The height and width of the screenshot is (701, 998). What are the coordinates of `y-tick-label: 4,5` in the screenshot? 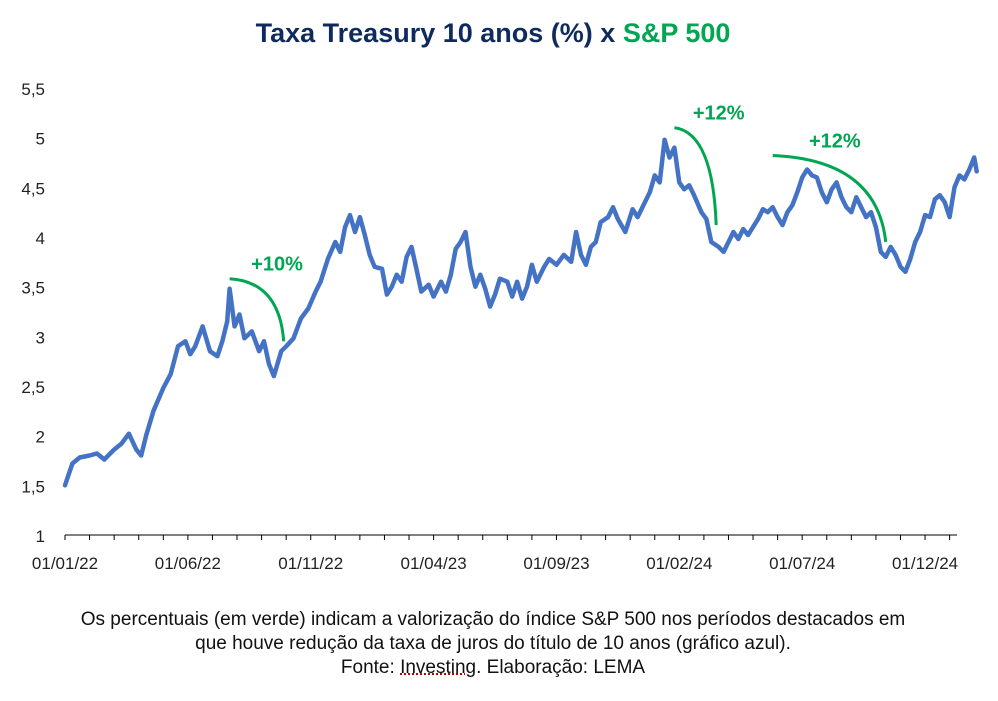 It's located at (33, 188).